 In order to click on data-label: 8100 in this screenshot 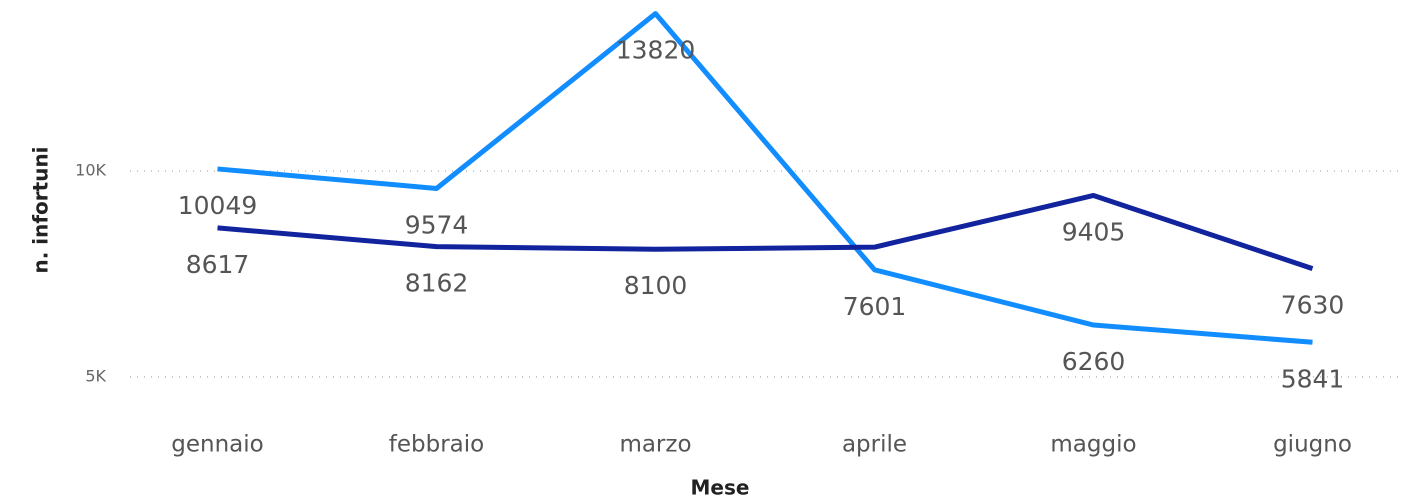, I will do `click(656, 285)`.